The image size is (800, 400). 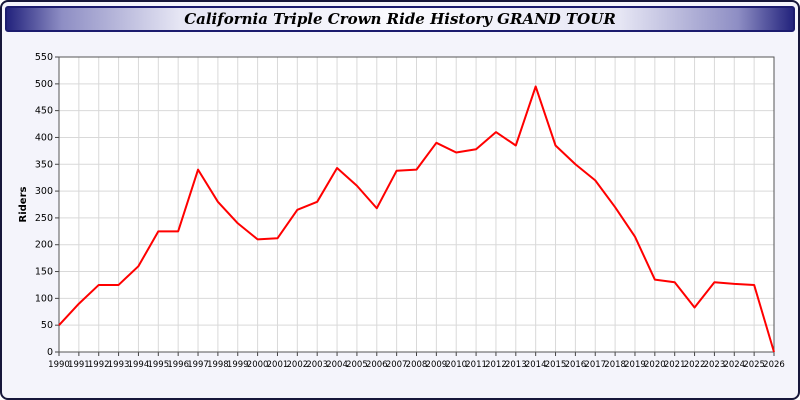 What do you see at coordinates (298, 365) in the screenshot?
I see `x-tick-label: 2002` at bounding box center [298, 365].